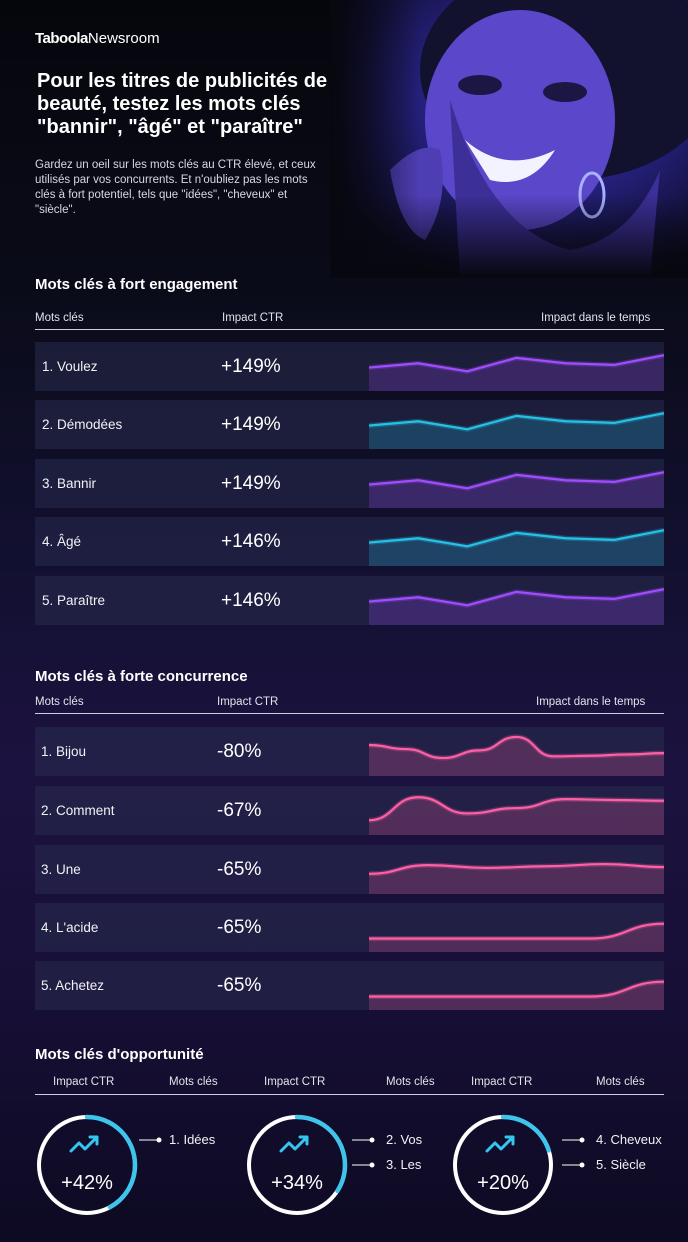 This screenshot has height=1242, width=688. Describe the element at coordinates (74, 600) in the screenshot. I see `keyword-label: 5. Paraître` at that location.